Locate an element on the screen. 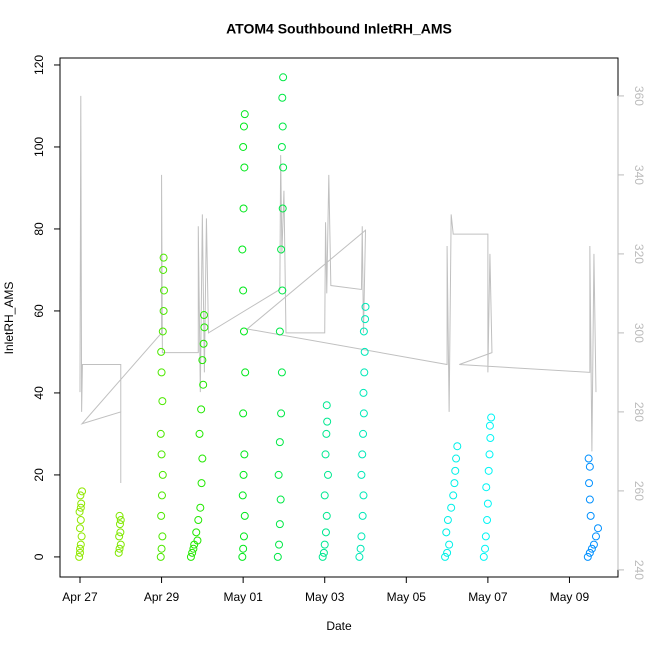  x-tick-label: May 01 is located at coordinates (243, 597).